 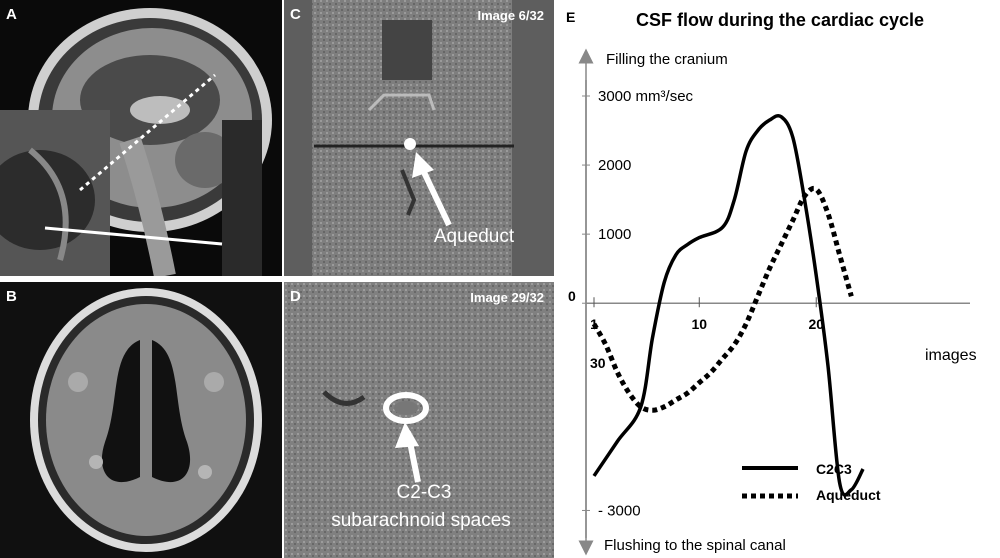 What do you see at coordinates (406, 408) in the screenshot?
I see `c2c3-ring` at bounding box center [406, 408].